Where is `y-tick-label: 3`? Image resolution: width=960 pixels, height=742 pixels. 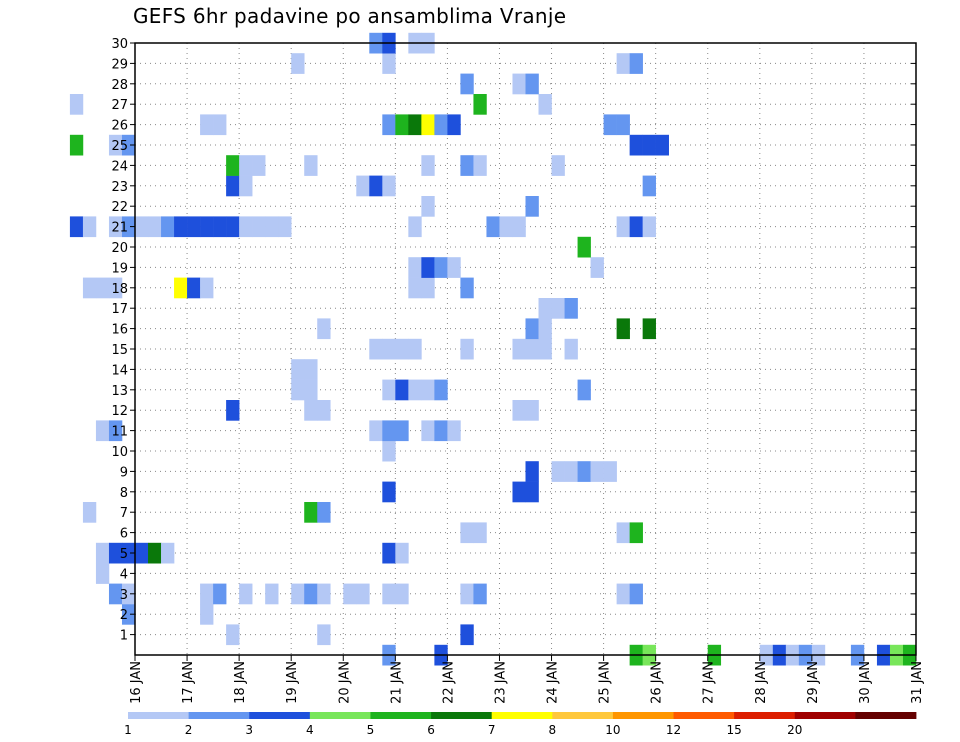 y-tick-label: 3 is located at coordinates (124, 595).